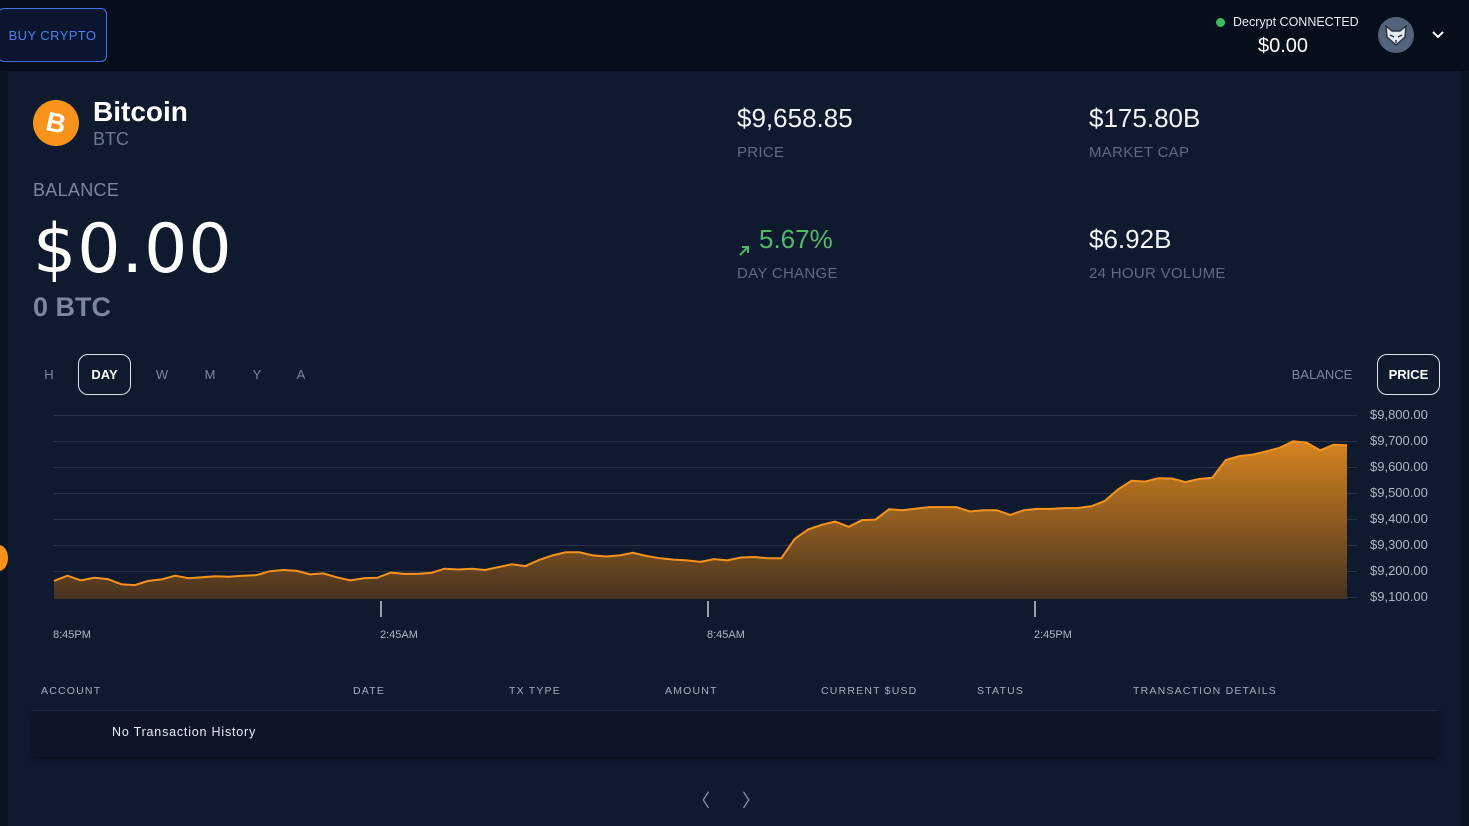 The image size is (1469, 826). What do you see at coordinates (111, 139) in the screenshot?
I see `coin-ticker: BTC` at bounding box center [111, 139].